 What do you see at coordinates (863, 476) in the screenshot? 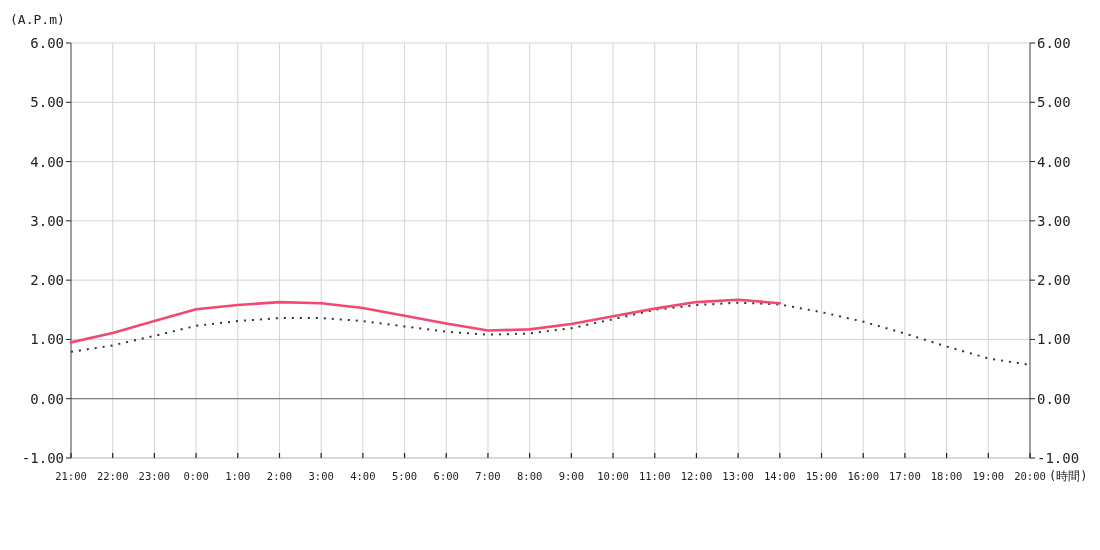
I see `xtick: 16:00` at bounding box center [863, 476].